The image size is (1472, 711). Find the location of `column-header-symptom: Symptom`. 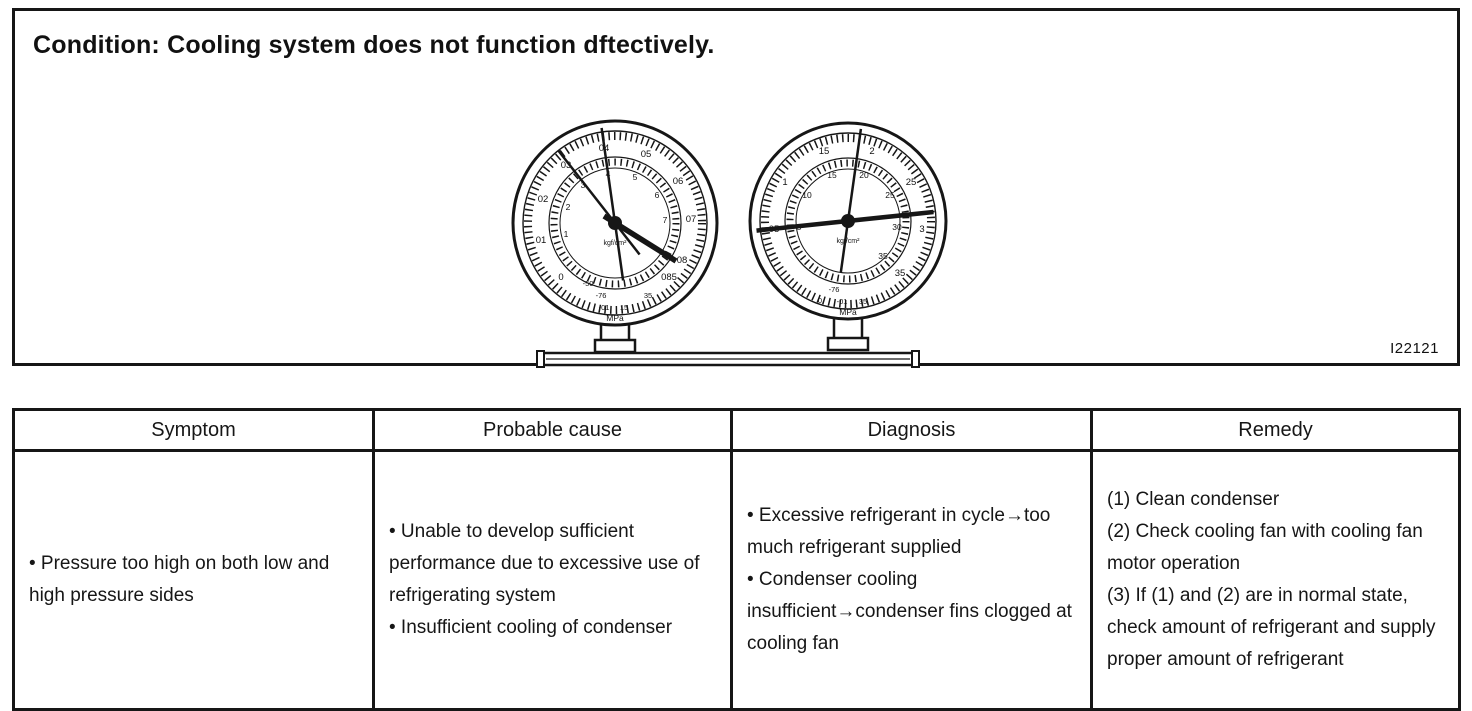

column-header-symptom: Symptom is located at coordinates (193, 430).